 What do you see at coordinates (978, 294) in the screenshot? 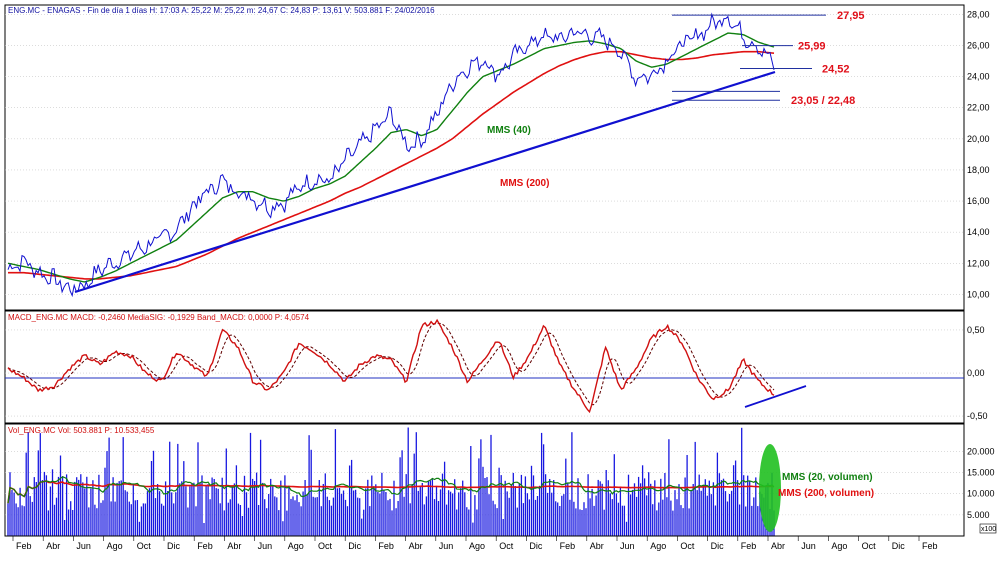
I see `price-tick-label: 10,00` at bounding box center [978, 294].